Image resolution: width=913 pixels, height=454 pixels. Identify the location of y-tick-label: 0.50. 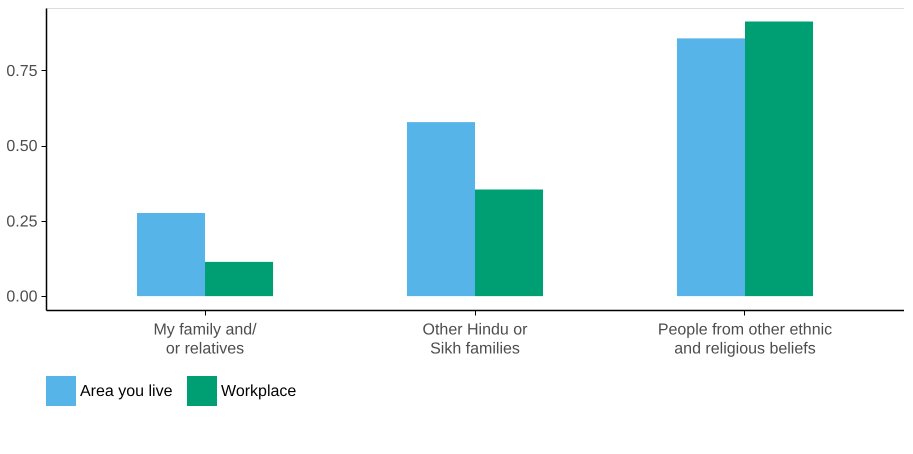
(22, 147).